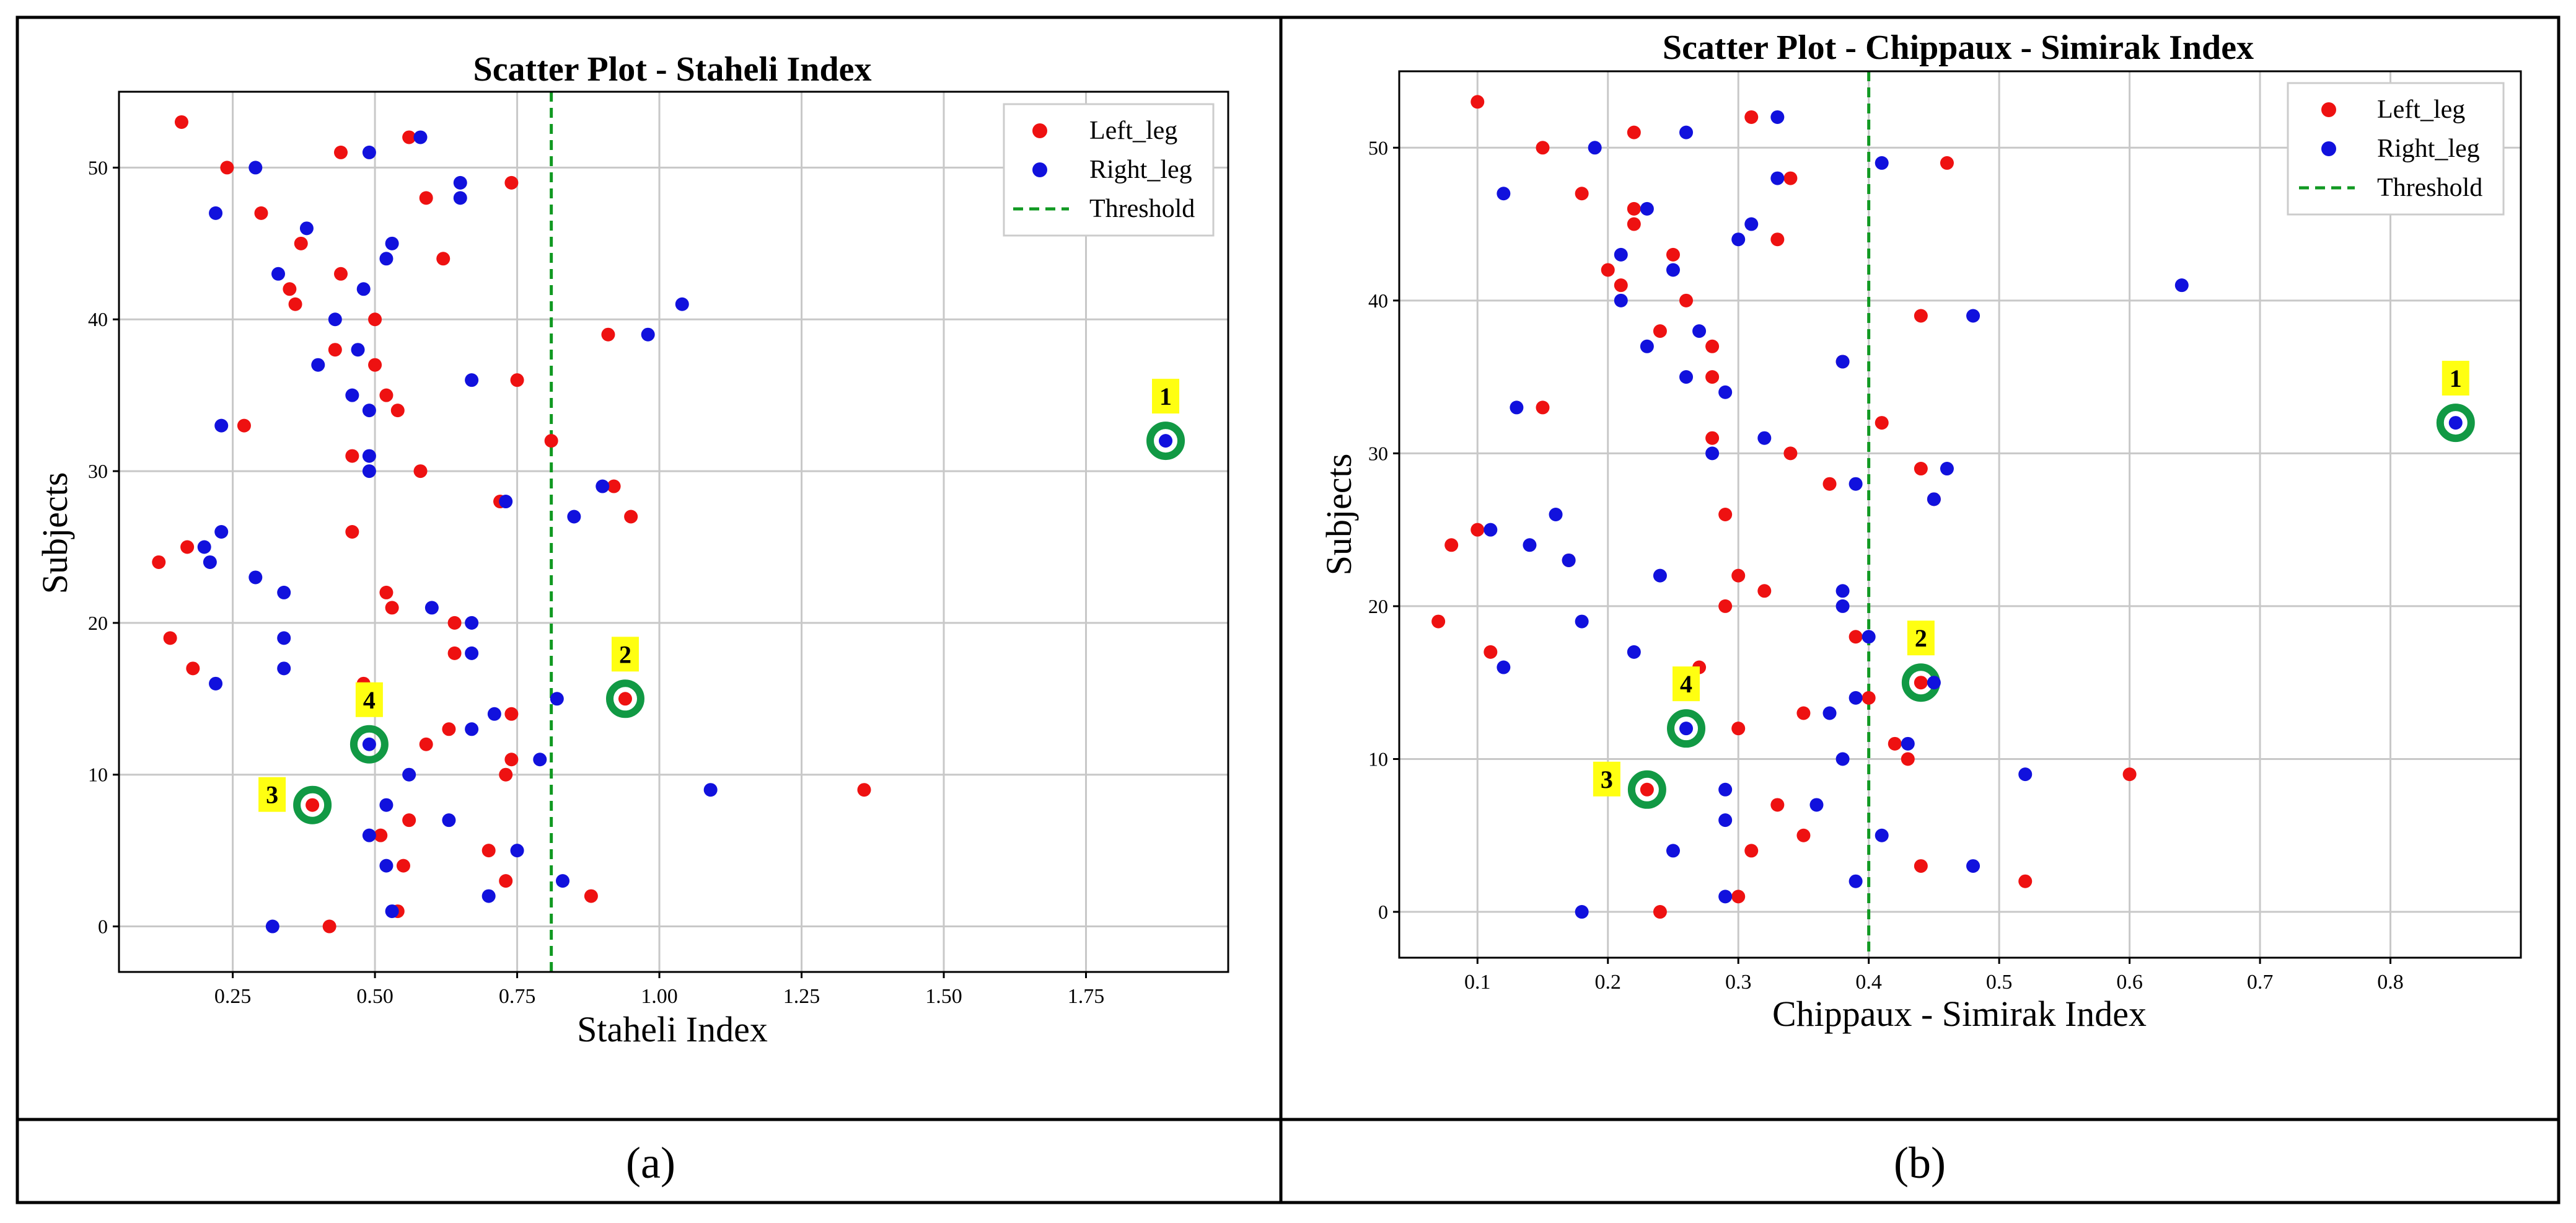  Describe the element at coordinates (625, 654) in the screenshot. I see `annotation-label: 2` at that location.